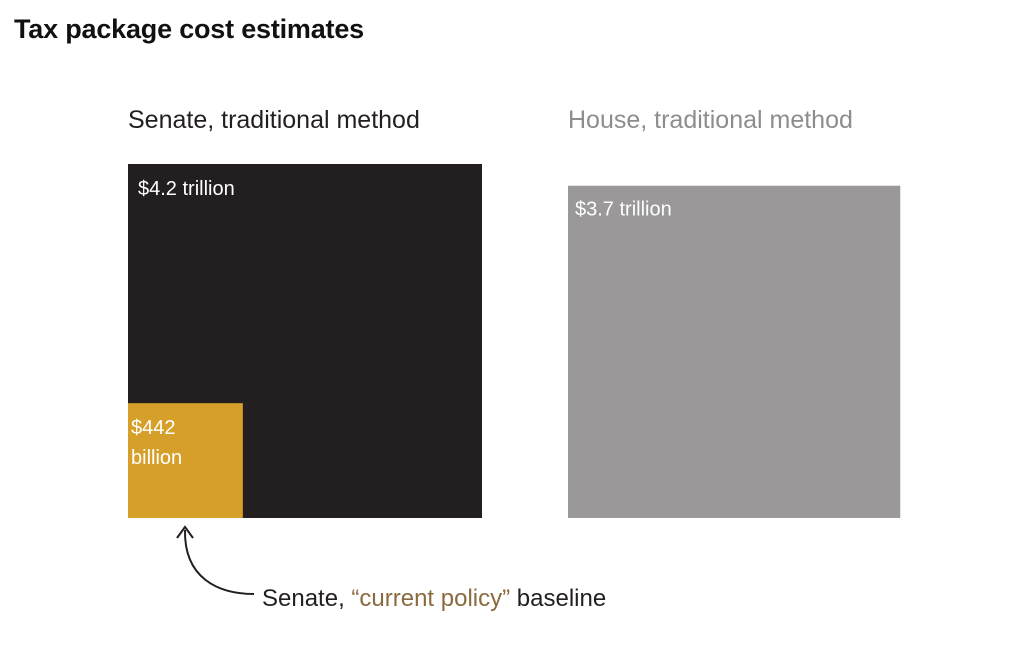 Image resolution: width=1024 pixels, height=670 pixels. Describe the element at coordinates (185, 460) in the screenshot. I see `square-senate-current-policy` at that location.